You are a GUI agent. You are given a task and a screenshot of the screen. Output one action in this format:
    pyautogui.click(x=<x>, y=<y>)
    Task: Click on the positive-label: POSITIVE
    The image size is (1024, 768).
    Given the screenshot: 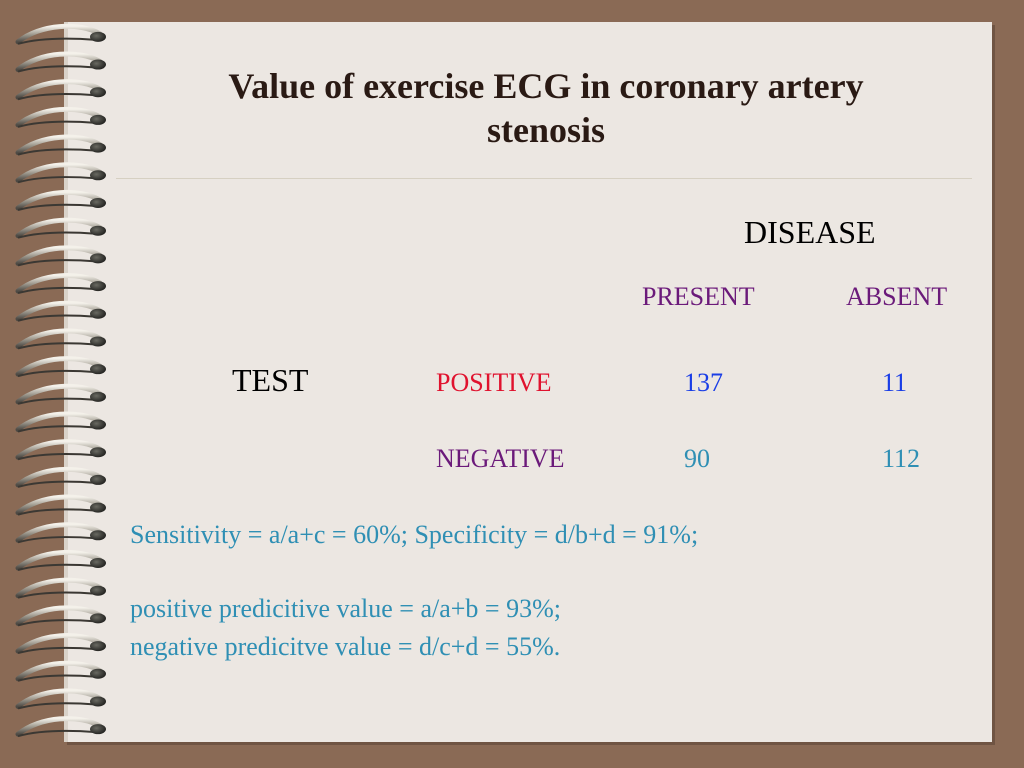 What is the action you would take?
    pyautogui.click(x=494, y=382)
    